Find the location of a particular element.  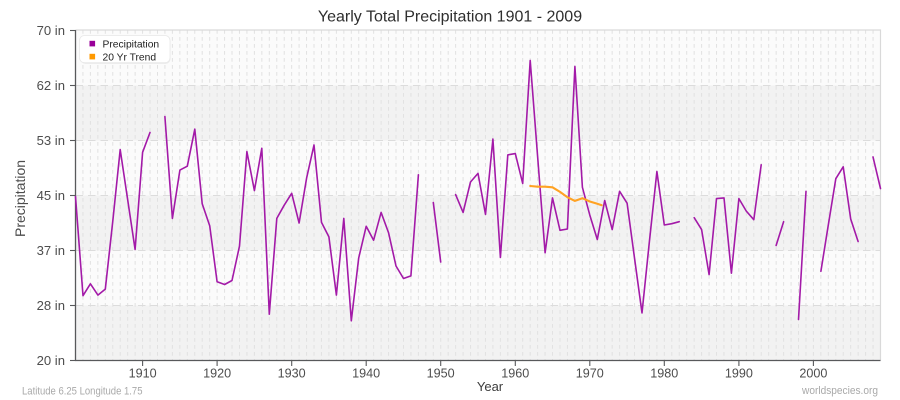

svg-text: 20 in is located at coordinates (51, 360).